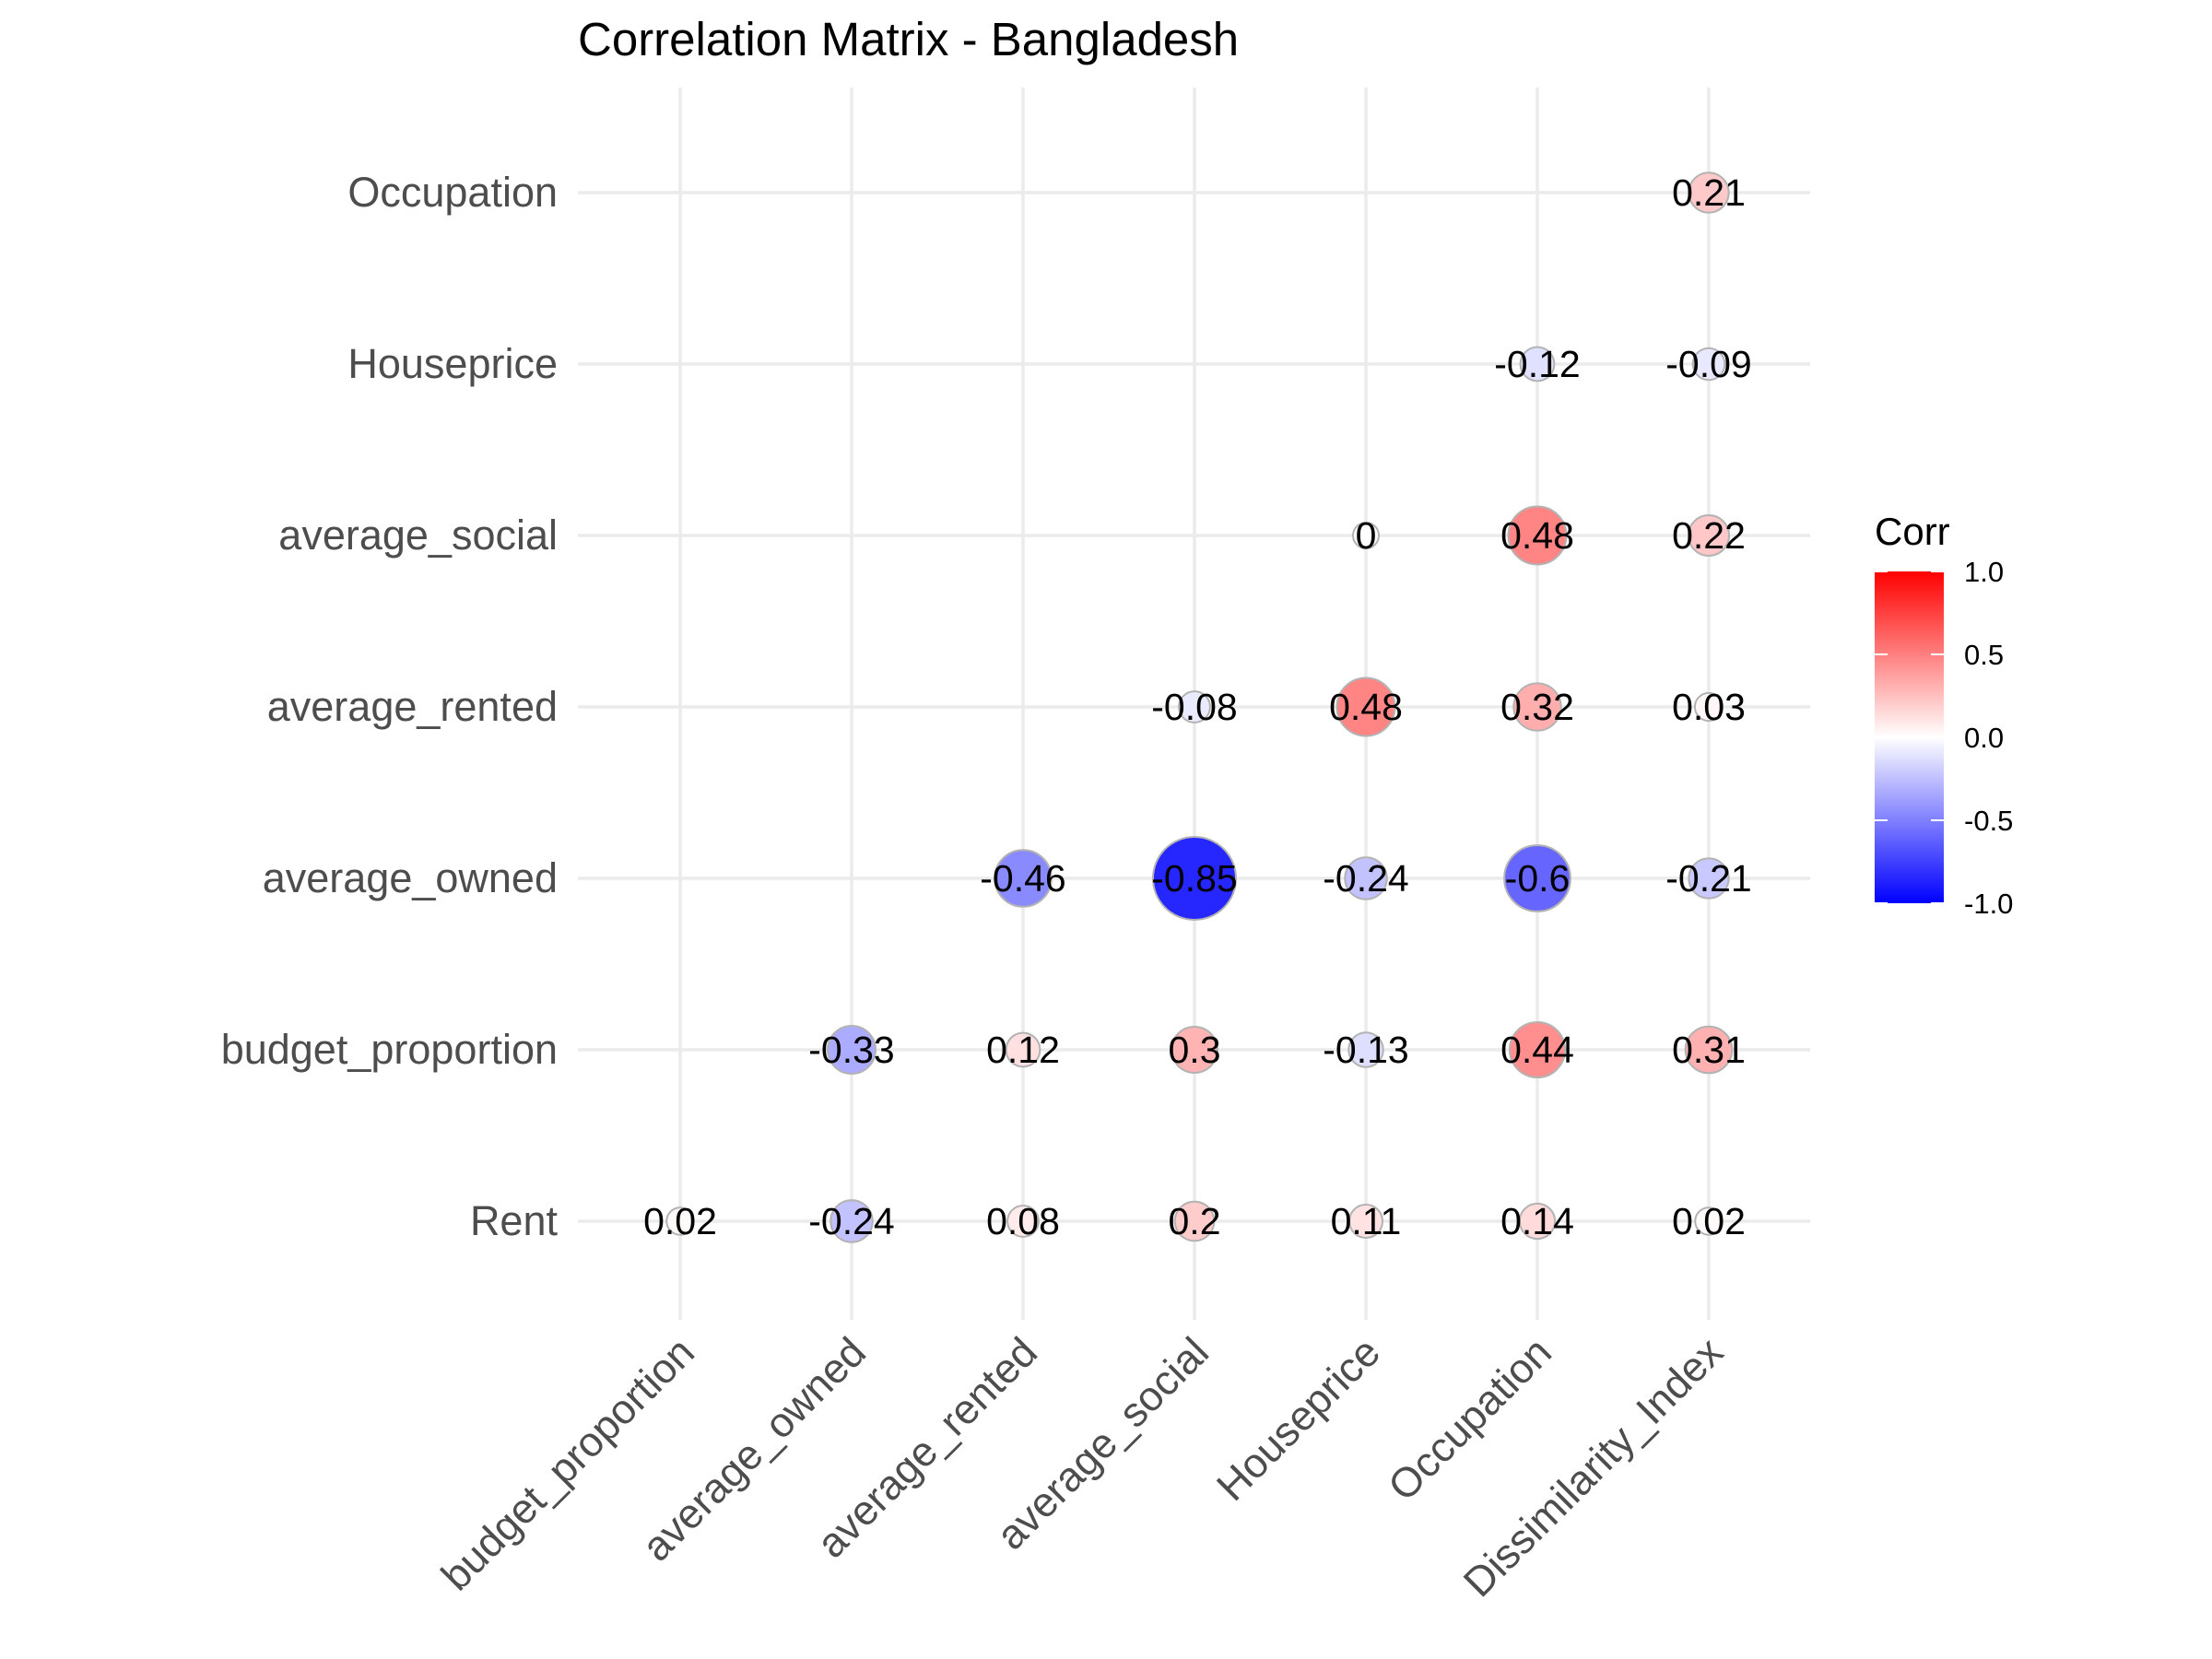 The height and width of the screenshot is (1659, 2212). I want to click on bubble-budget_proportion-Occupation, so click(1537, 1049).